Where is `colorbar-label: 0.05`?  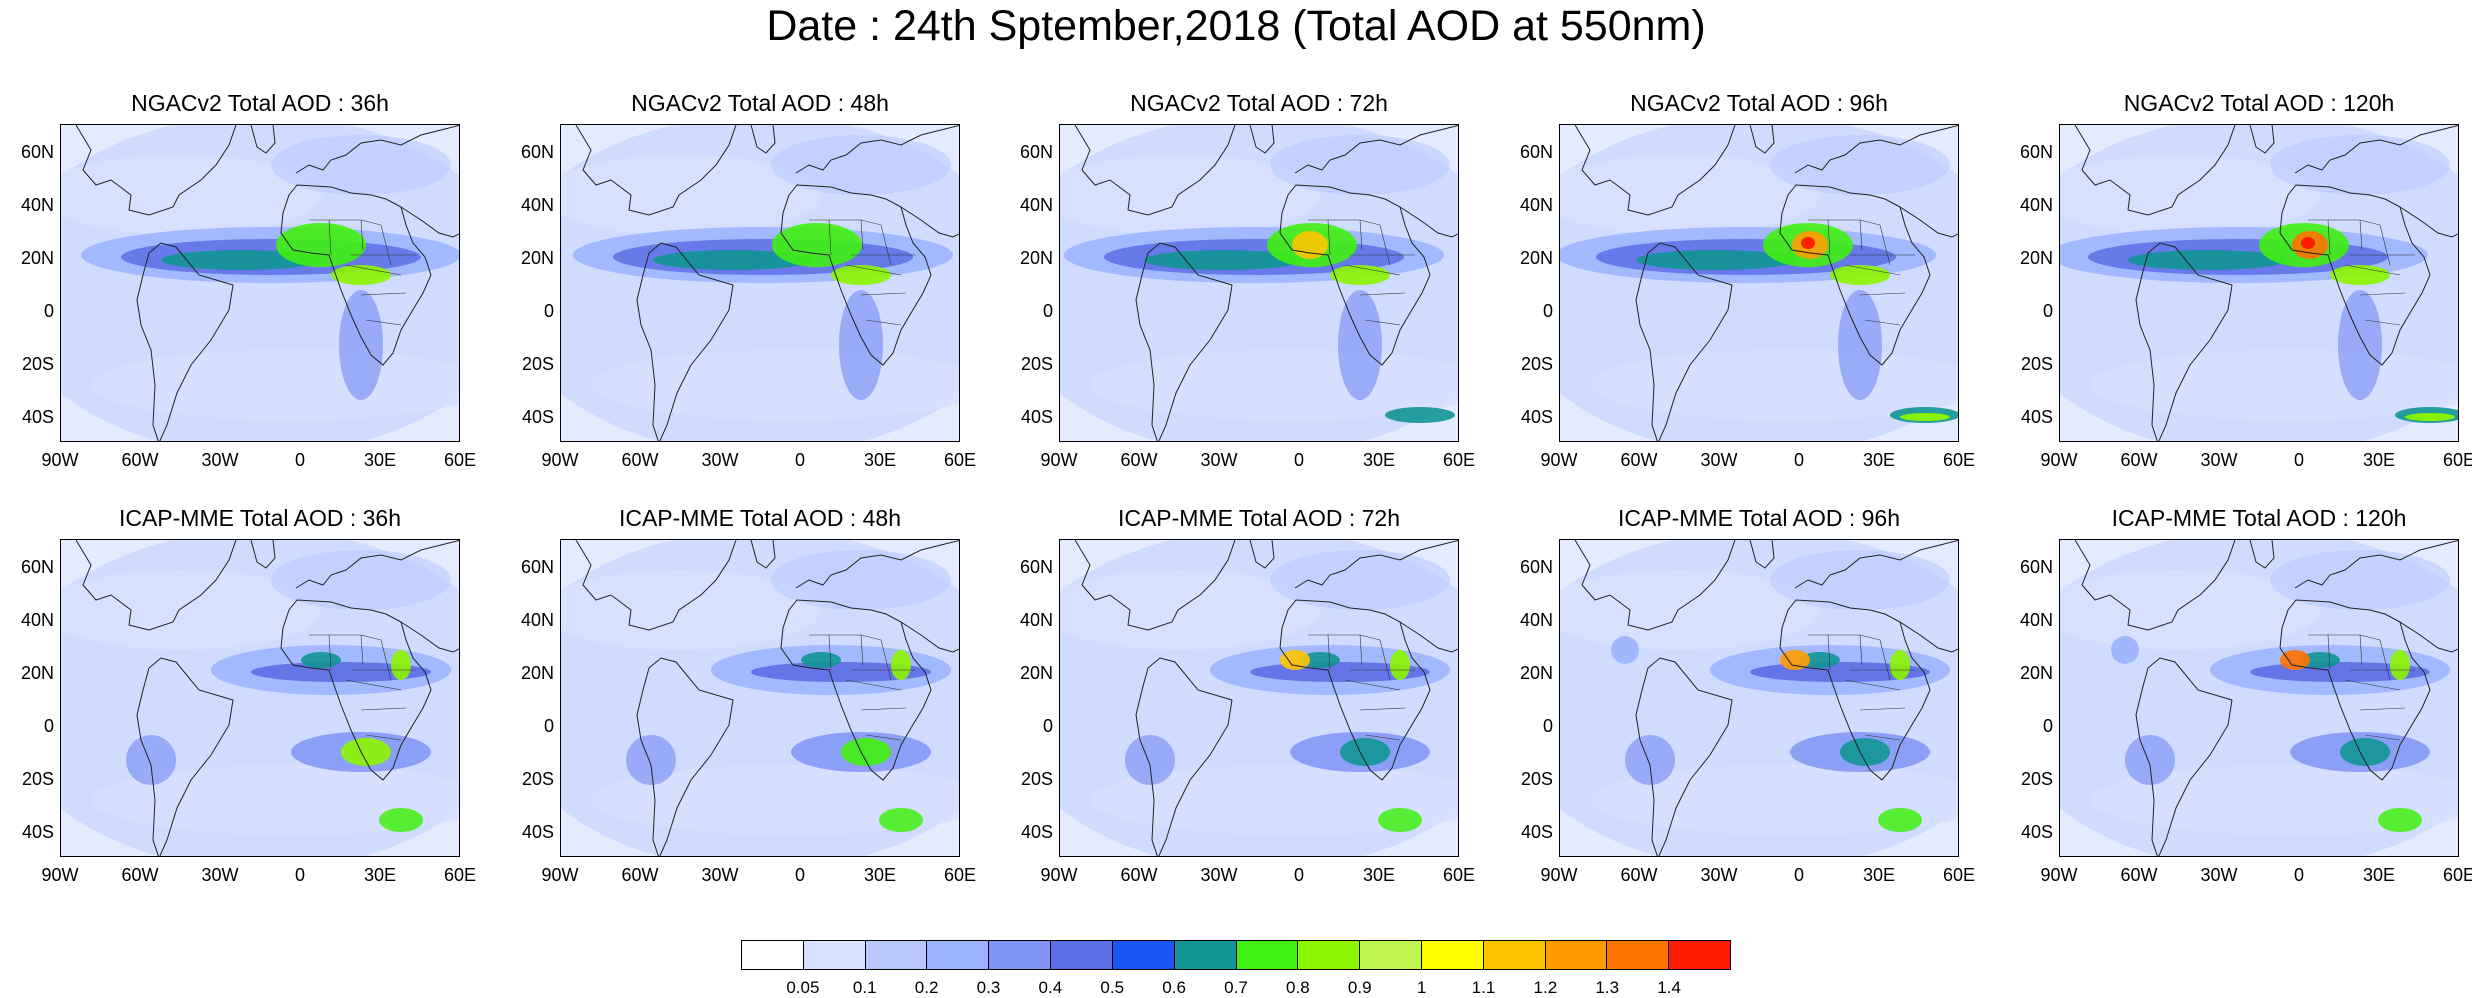
colorbar-label: 0.05 is located at coordinates (803, 987).